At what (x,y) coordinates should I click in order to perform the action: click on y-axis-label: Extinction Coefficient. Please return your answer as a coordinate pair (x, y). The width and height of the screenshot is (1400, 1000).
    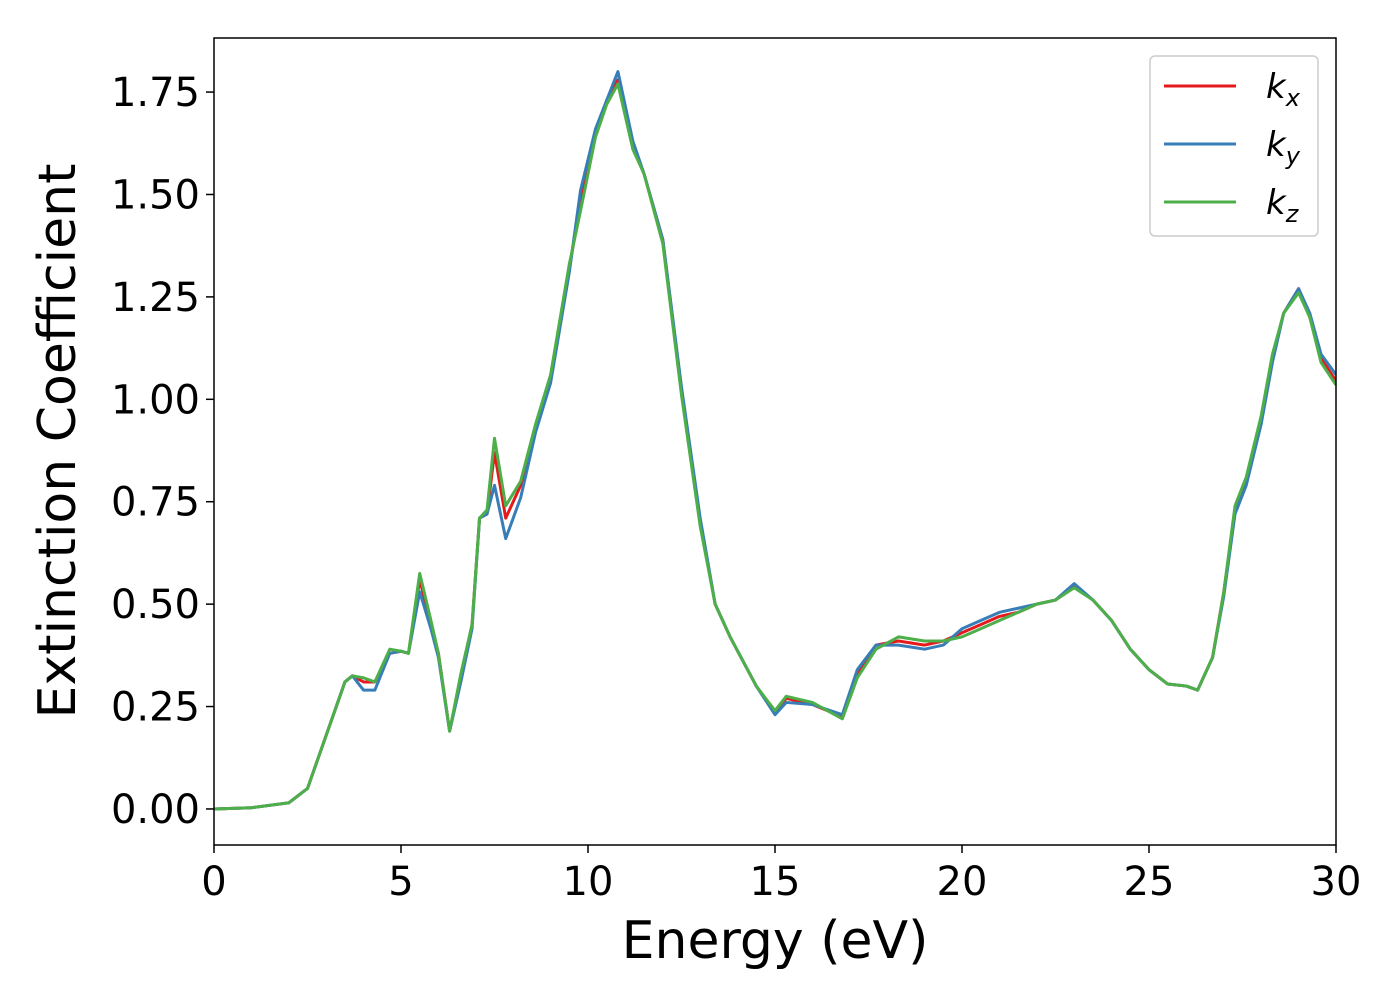
    Looking at the image, I should click on (58, 441).